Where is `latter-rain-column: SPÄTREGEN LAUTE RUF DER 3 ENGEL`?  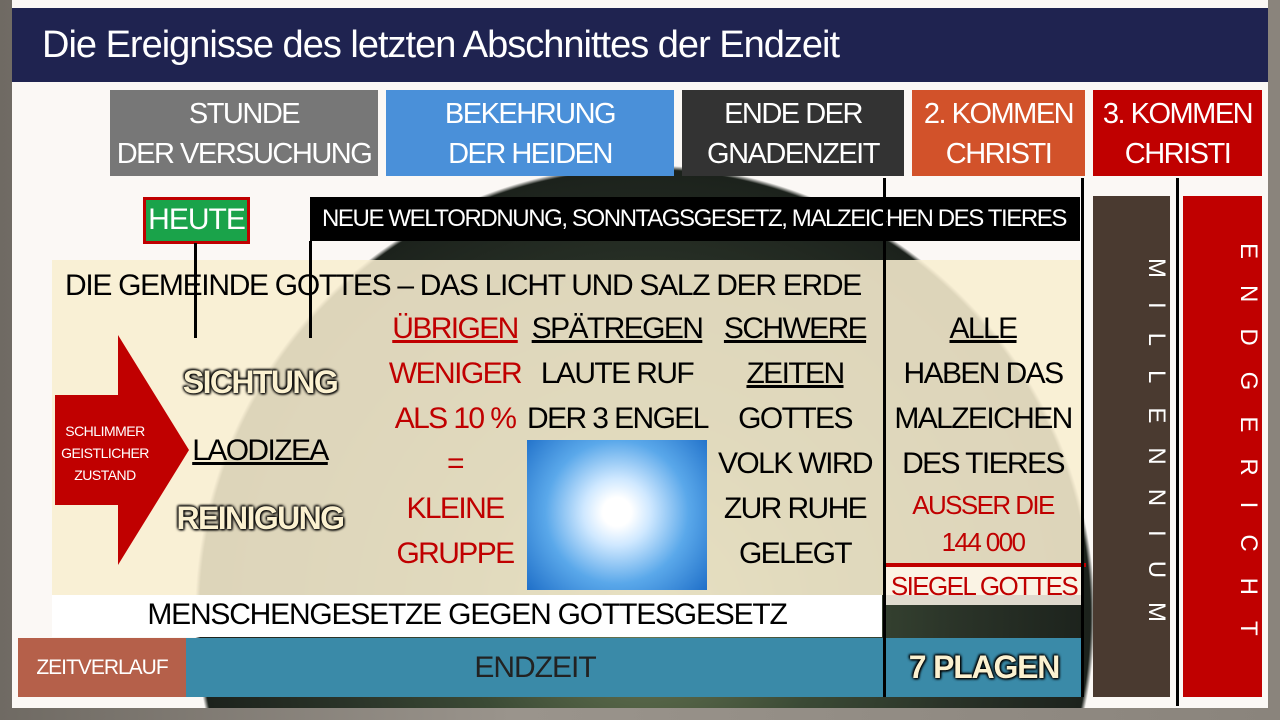 latter-rain-column: SPÄTREGEN LAUTE RUF DER 3 ENGEL is located at coordinates (618, 373).